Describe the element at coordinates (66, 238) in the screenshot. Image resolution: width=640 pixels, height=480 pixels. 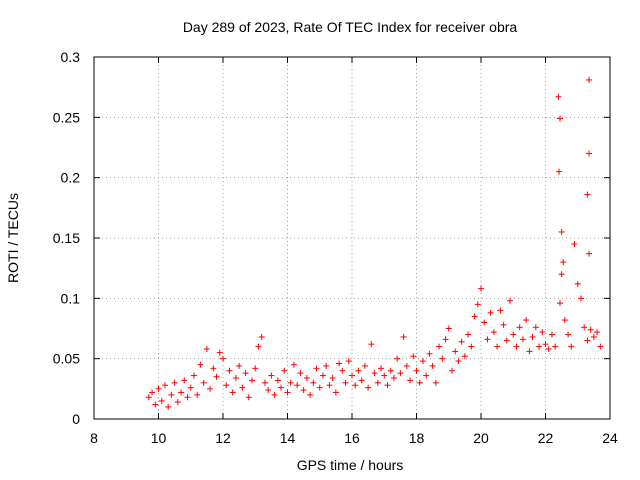
I see `y-tick-label: 0.15` at that location.